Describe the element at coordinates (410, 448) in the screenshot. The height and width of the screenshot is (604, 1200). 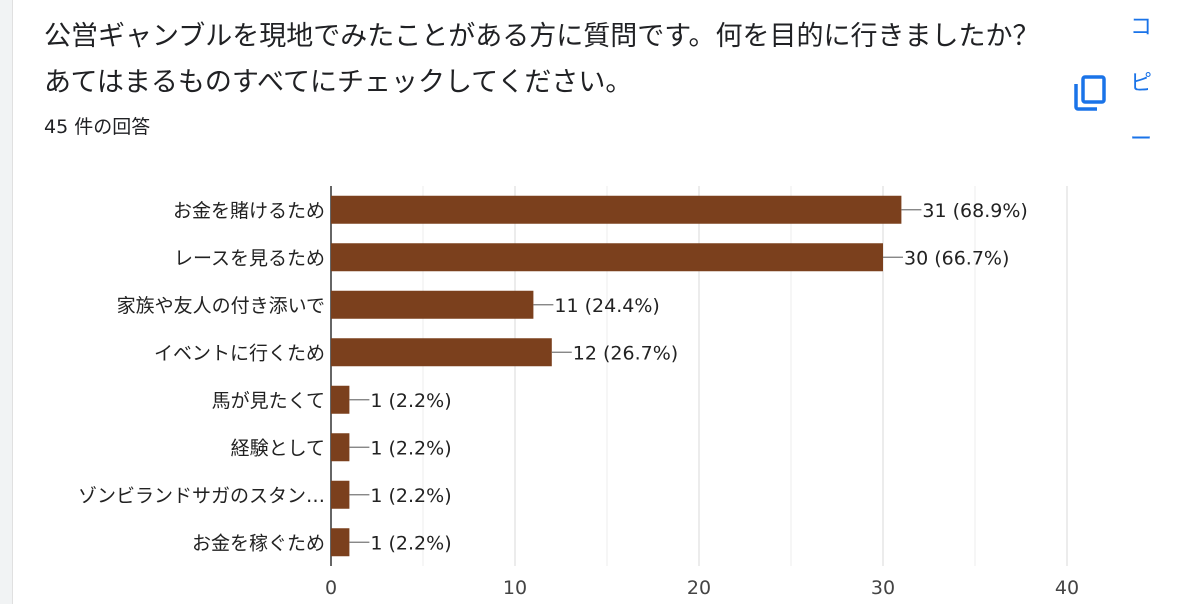
I see `data-label-6: 1 (2.2%)` at that location.